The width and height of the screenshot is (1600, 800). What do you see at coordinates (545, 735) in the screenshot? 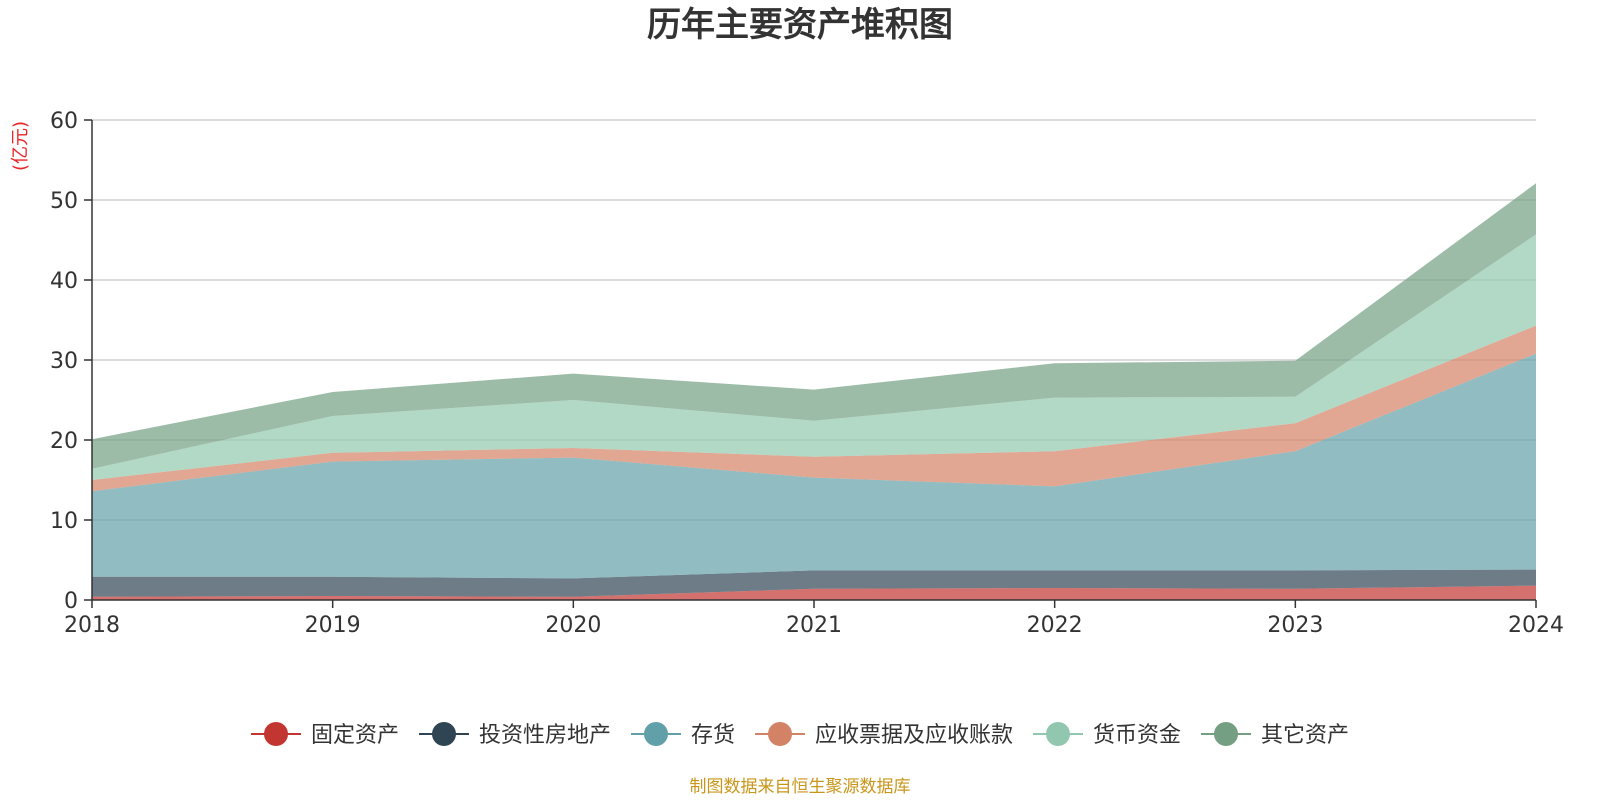
I see `legend-label: 投资性房地产` at bounding box center [545, 735].